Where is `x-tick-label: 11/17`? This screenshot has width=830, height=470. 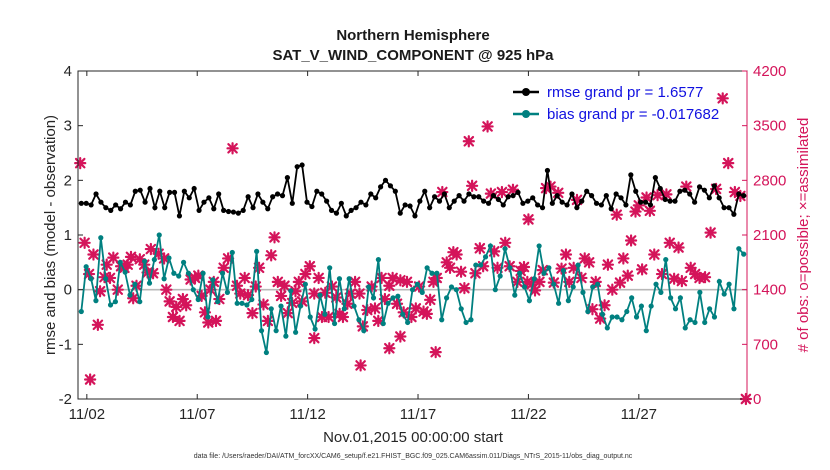 x-tick-label: 11/17 is located at coordinates (418, 414).